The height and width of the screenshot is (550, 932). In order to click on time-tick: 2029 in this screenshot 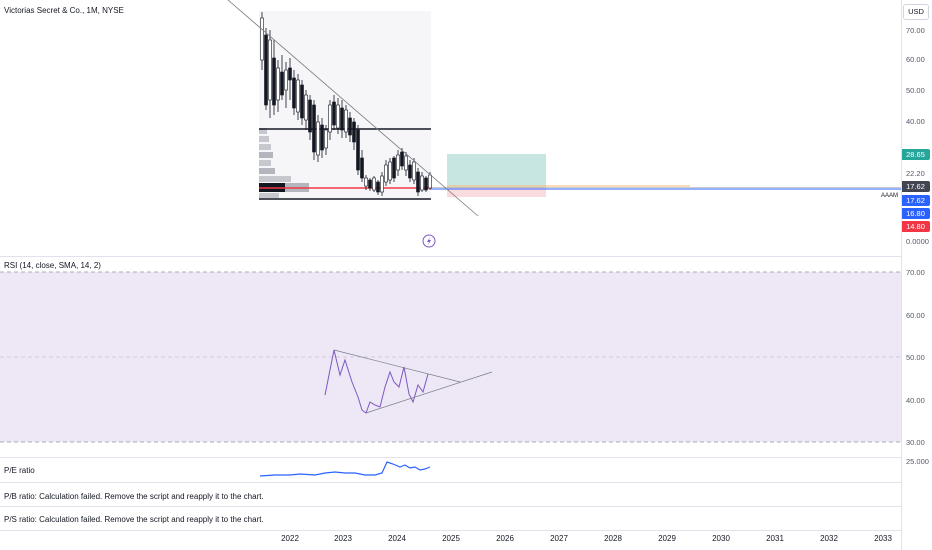, I will do `click(667, 538)`.